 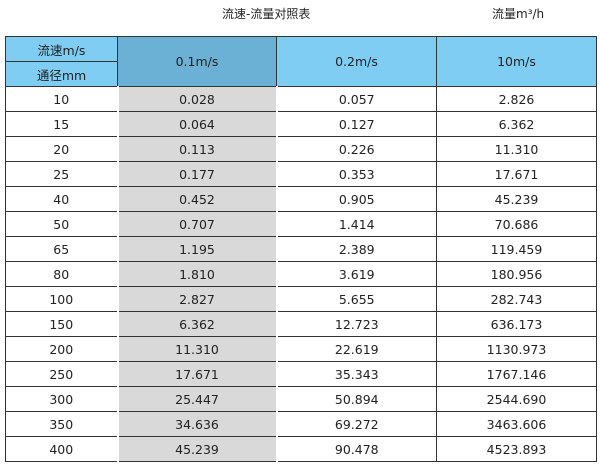 I want to click on flow-cell: 180.956, so click(x=516, y=274).